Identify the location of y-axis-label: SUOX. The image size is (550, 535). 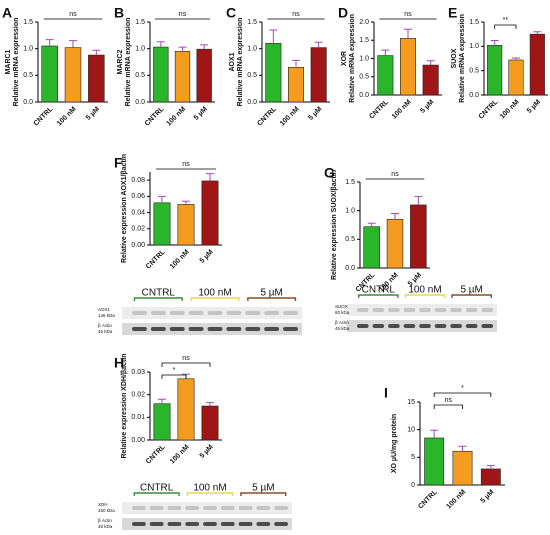
(454, 58).